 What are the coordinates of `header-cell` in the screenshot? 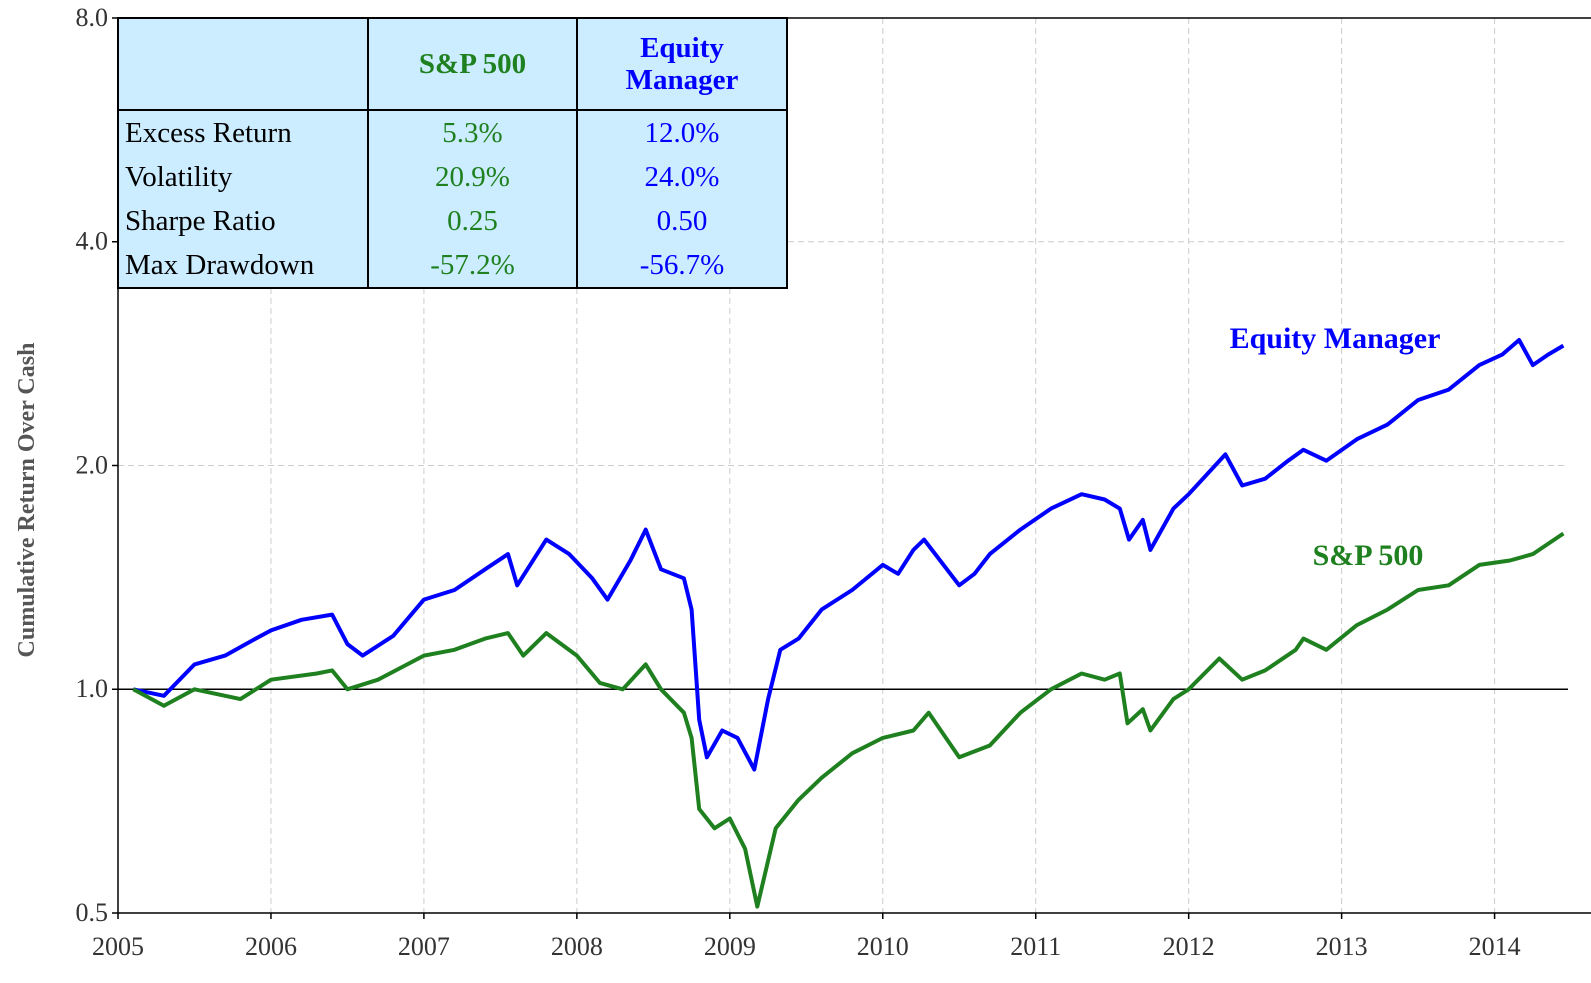 It's located at (243, 64).